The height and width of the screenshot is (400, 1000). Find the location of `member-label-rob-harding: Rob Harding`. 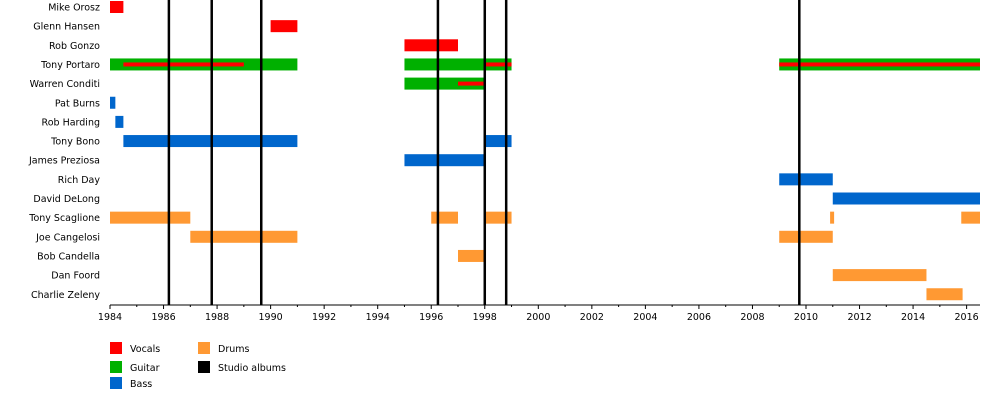

member-label-rob-harding: Rob Harding is located at coordinates (71, 122).